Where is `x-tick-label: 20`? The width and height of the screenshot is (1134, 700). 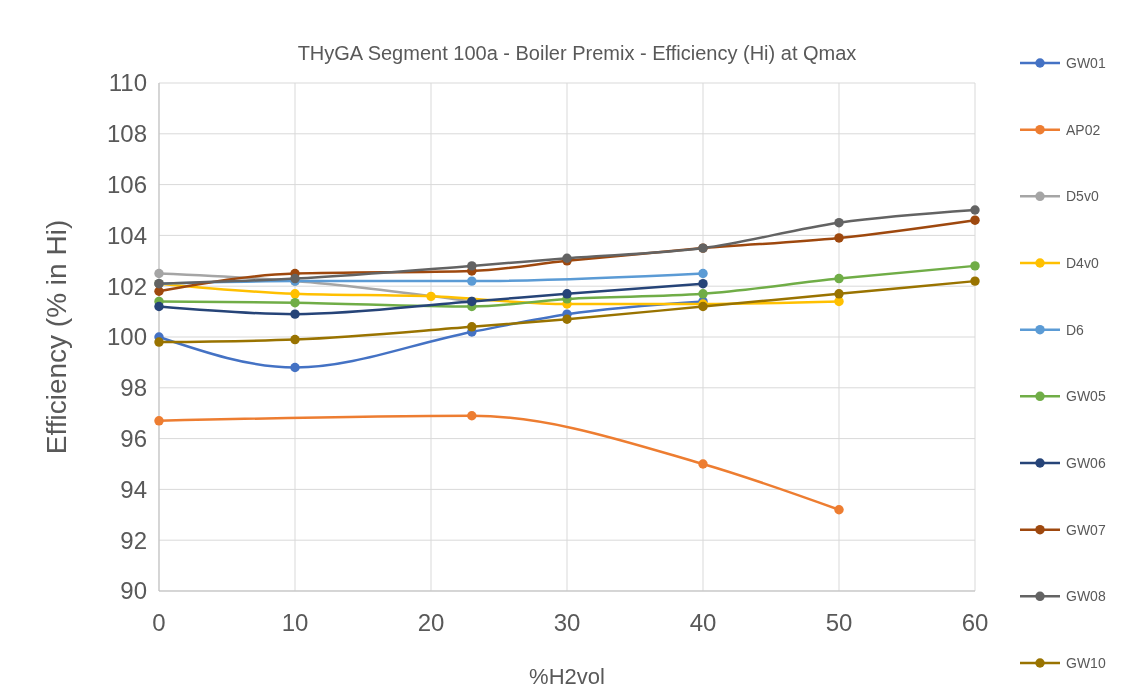 x-tick-label: 20 is located at coordinates (431, 622).